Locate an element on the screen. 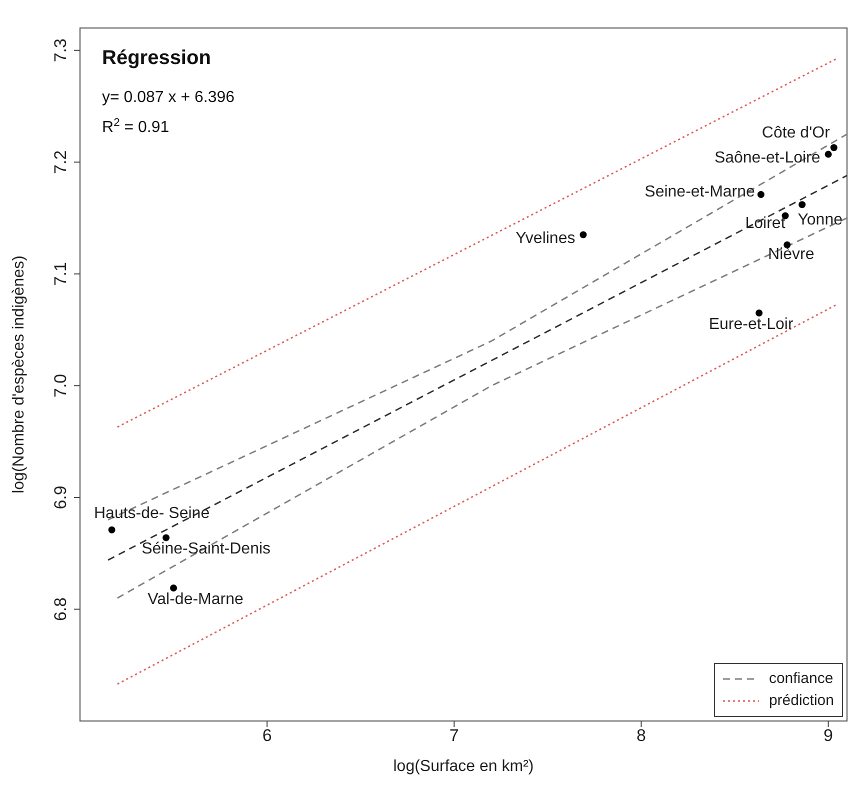 The height and width of the screenshot is (785, 853). x-tick-label: 9 is located at coordinates (829, 736).